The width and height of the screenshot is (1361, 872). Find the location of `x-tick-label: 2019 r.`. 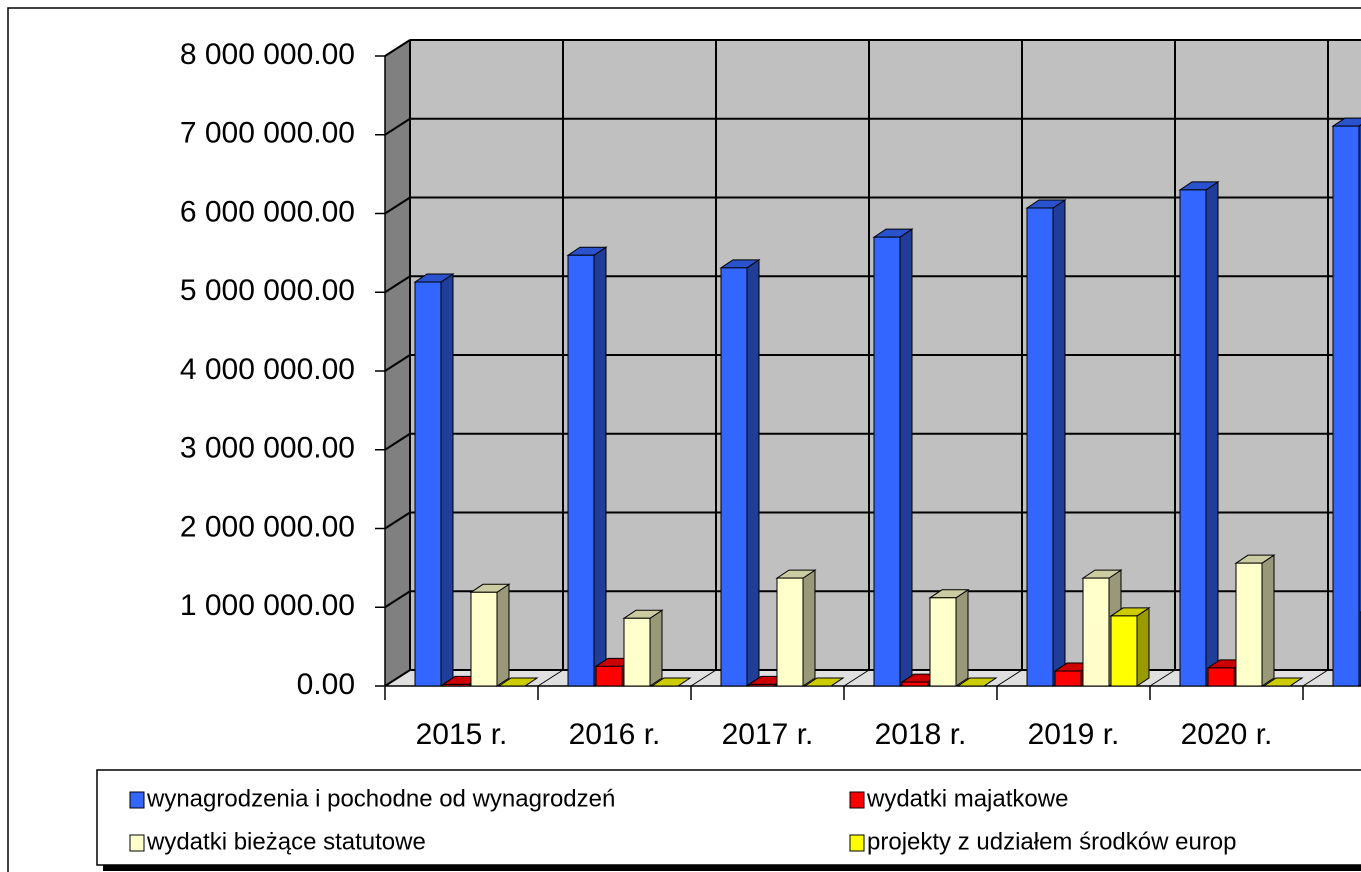

x-tick-label: 2019 r. is located at coordinates (1074, 734).